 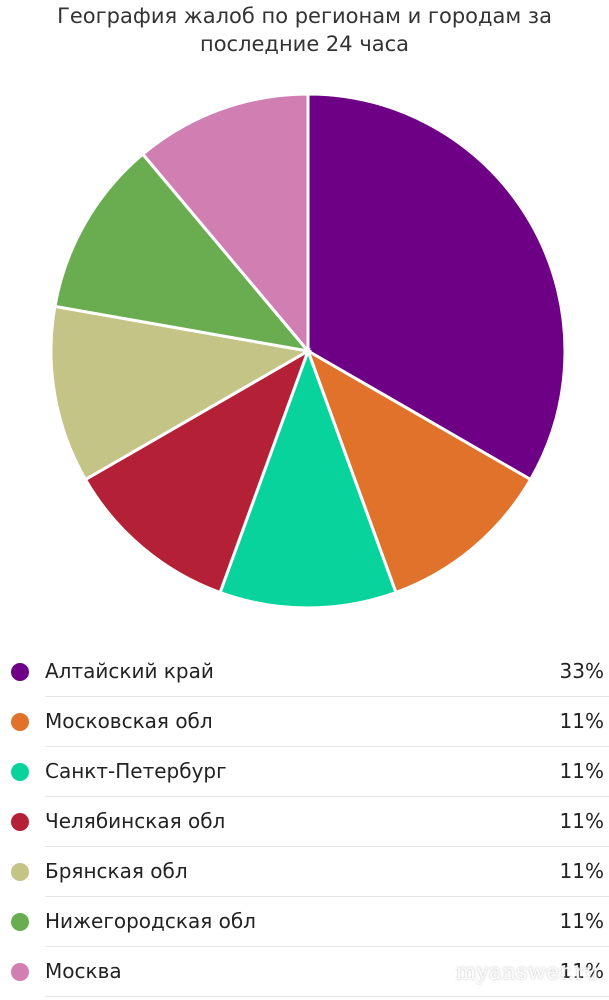 I want to click on legend-label: Челябинская обл, so click(x=135, y=821).